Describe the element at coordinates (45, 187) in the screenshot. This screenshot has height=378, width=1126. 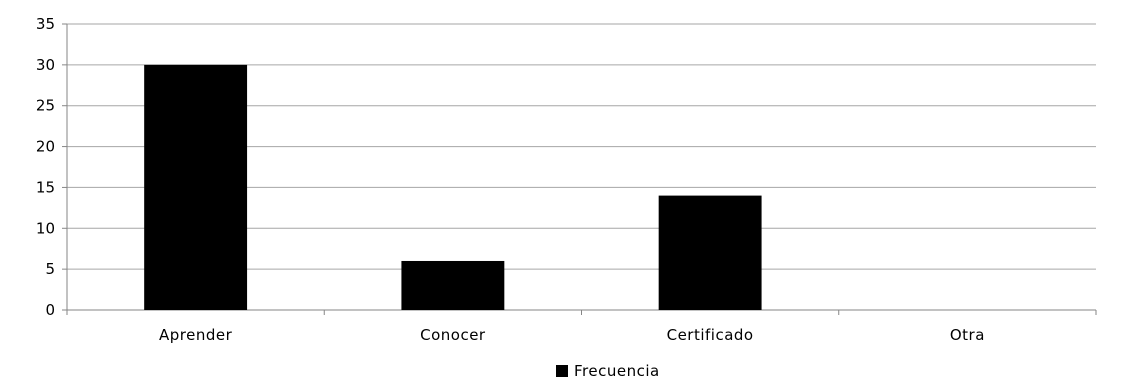
I see `y-tick-label: 15` at that location.